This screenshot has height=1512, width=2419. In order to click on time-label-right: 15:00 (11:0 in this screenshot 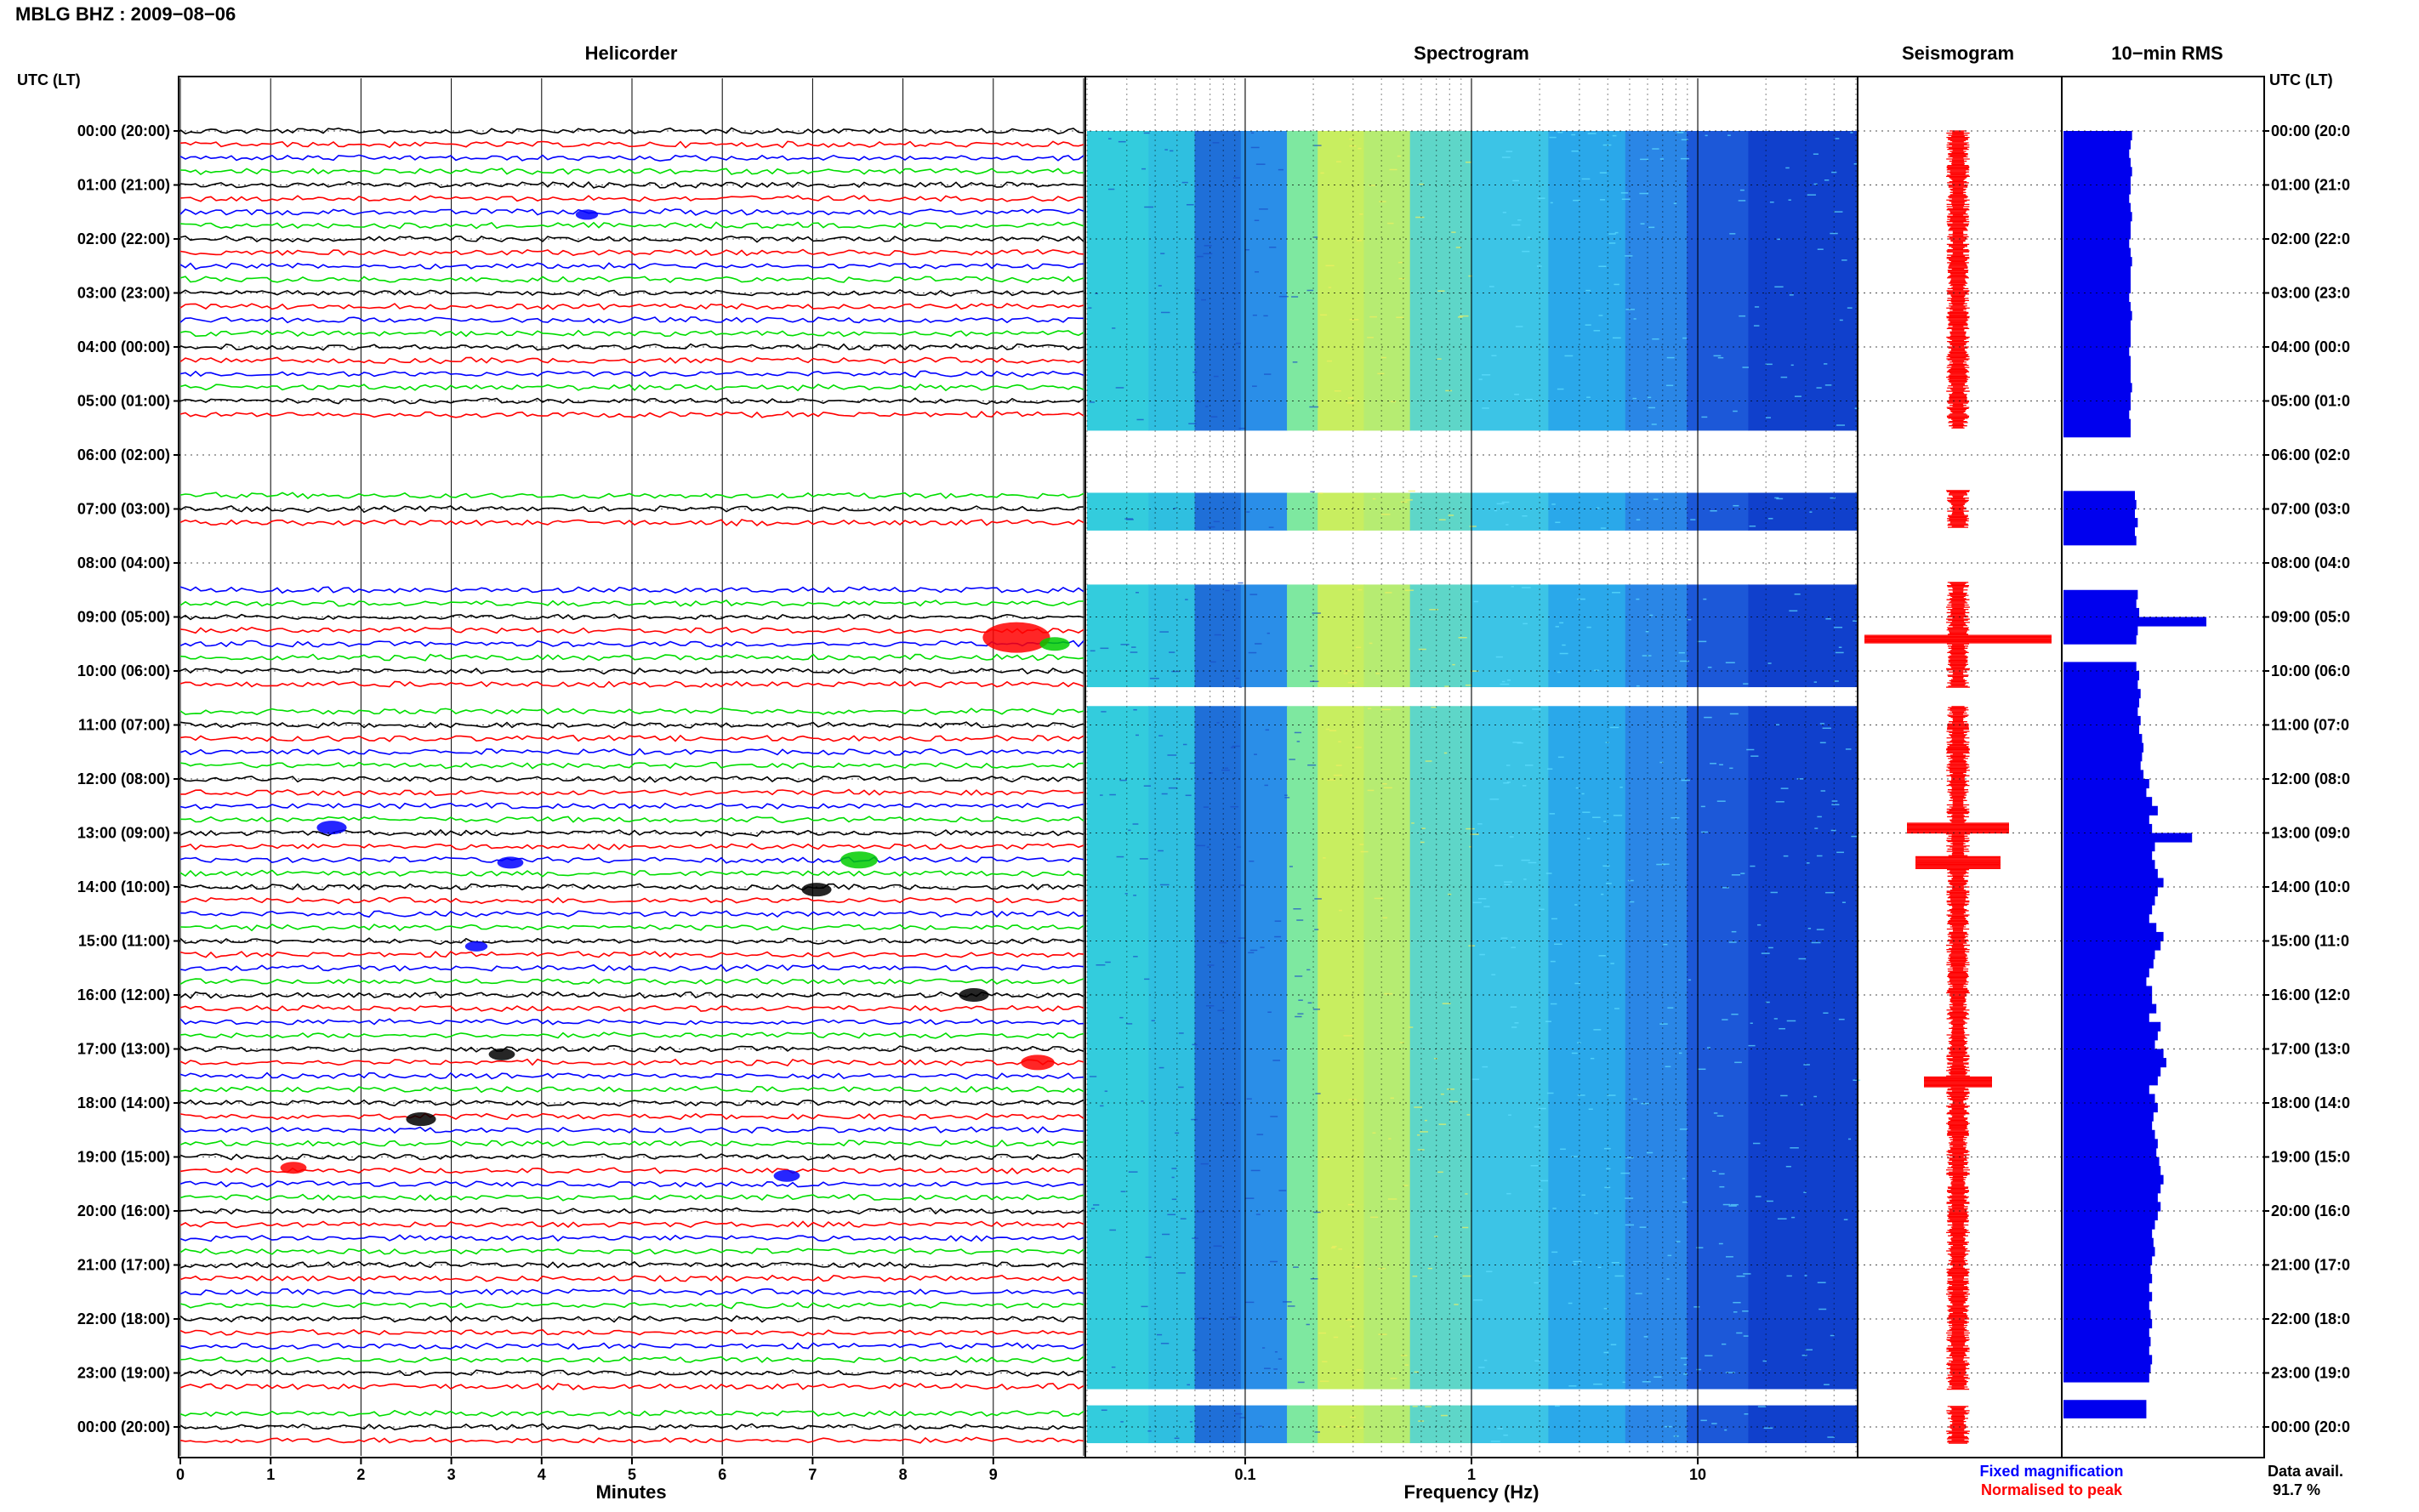, I will do `click(2310, 941)`.